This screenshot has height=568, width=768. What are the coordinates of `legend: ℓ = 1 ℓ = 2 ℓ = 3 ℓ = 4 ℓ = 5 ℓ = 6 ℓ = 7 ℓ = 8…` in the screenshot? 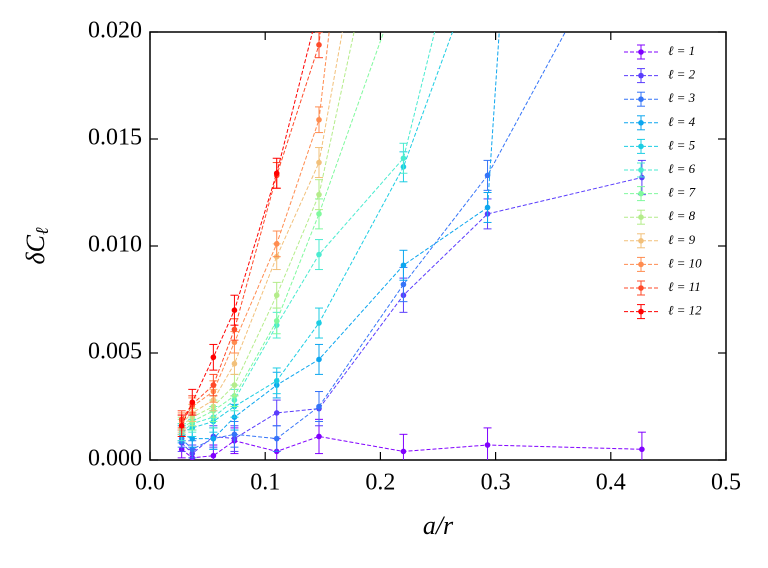 It's located at (663, 181).